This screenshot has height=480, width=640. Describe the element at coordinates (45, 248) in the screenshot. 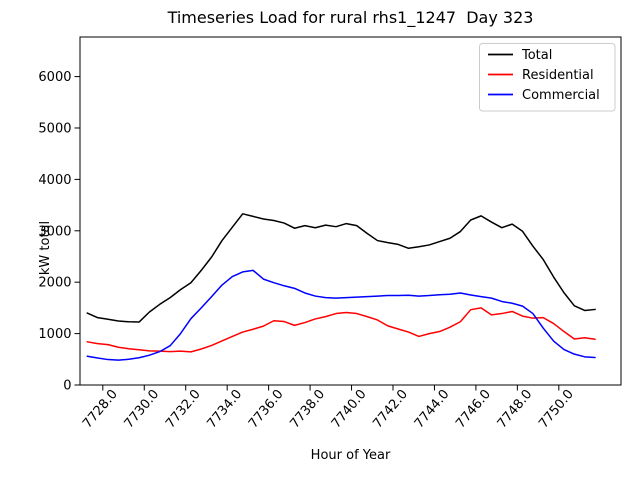

I see `y-axis-label: kW total` at that location.